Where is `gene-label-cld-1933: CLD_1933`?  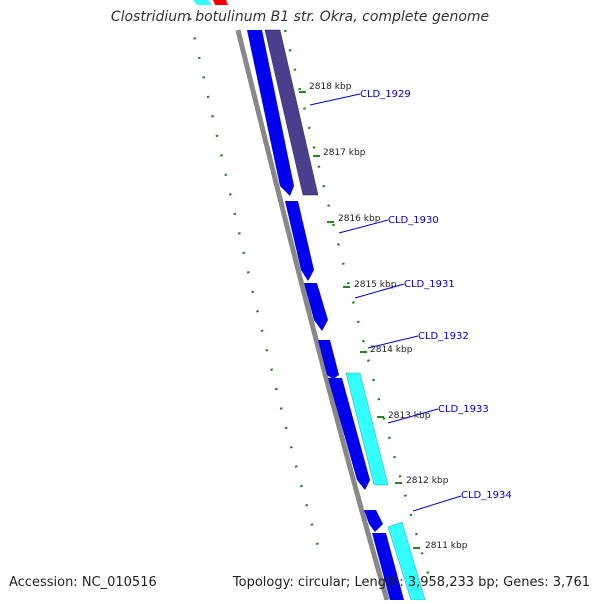
gene-label-cld-1933: CLD_1933 is located at coordinates (463, 409).